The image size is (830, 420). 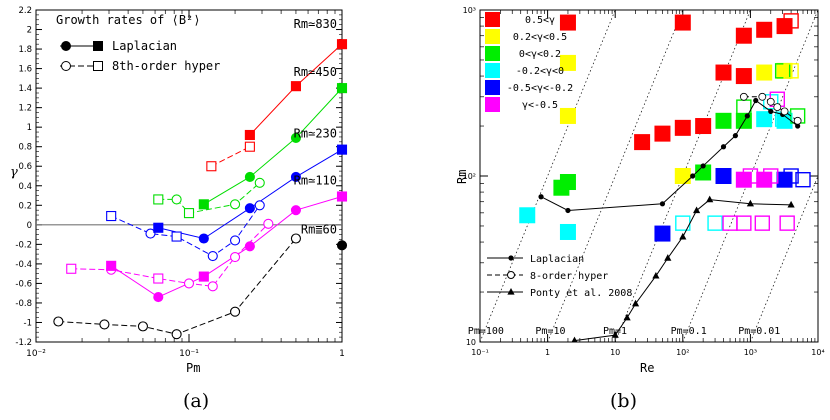 I want to click on b-xtick-label: 10⁴, so click(x=817, y=352).